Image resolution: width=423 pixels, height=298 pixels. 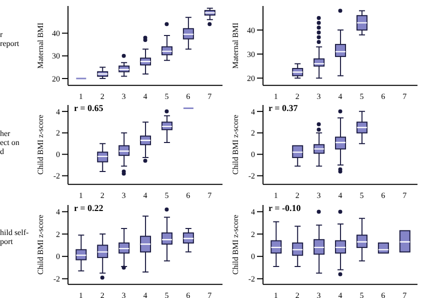 What do you see at coordinates (89, 108) in the screenshot?
I see `chart-title: r = 0.65` at bounding box center [89, 108].